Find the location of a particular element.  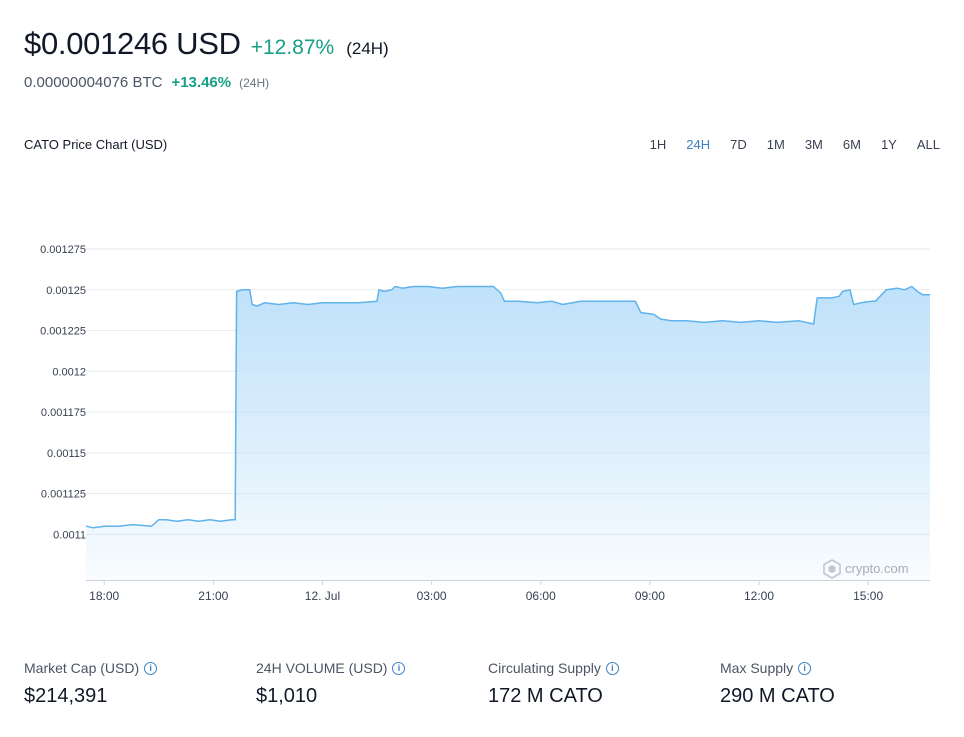

y-tick-label: 0.00115 is located at coordinates (66, 454).